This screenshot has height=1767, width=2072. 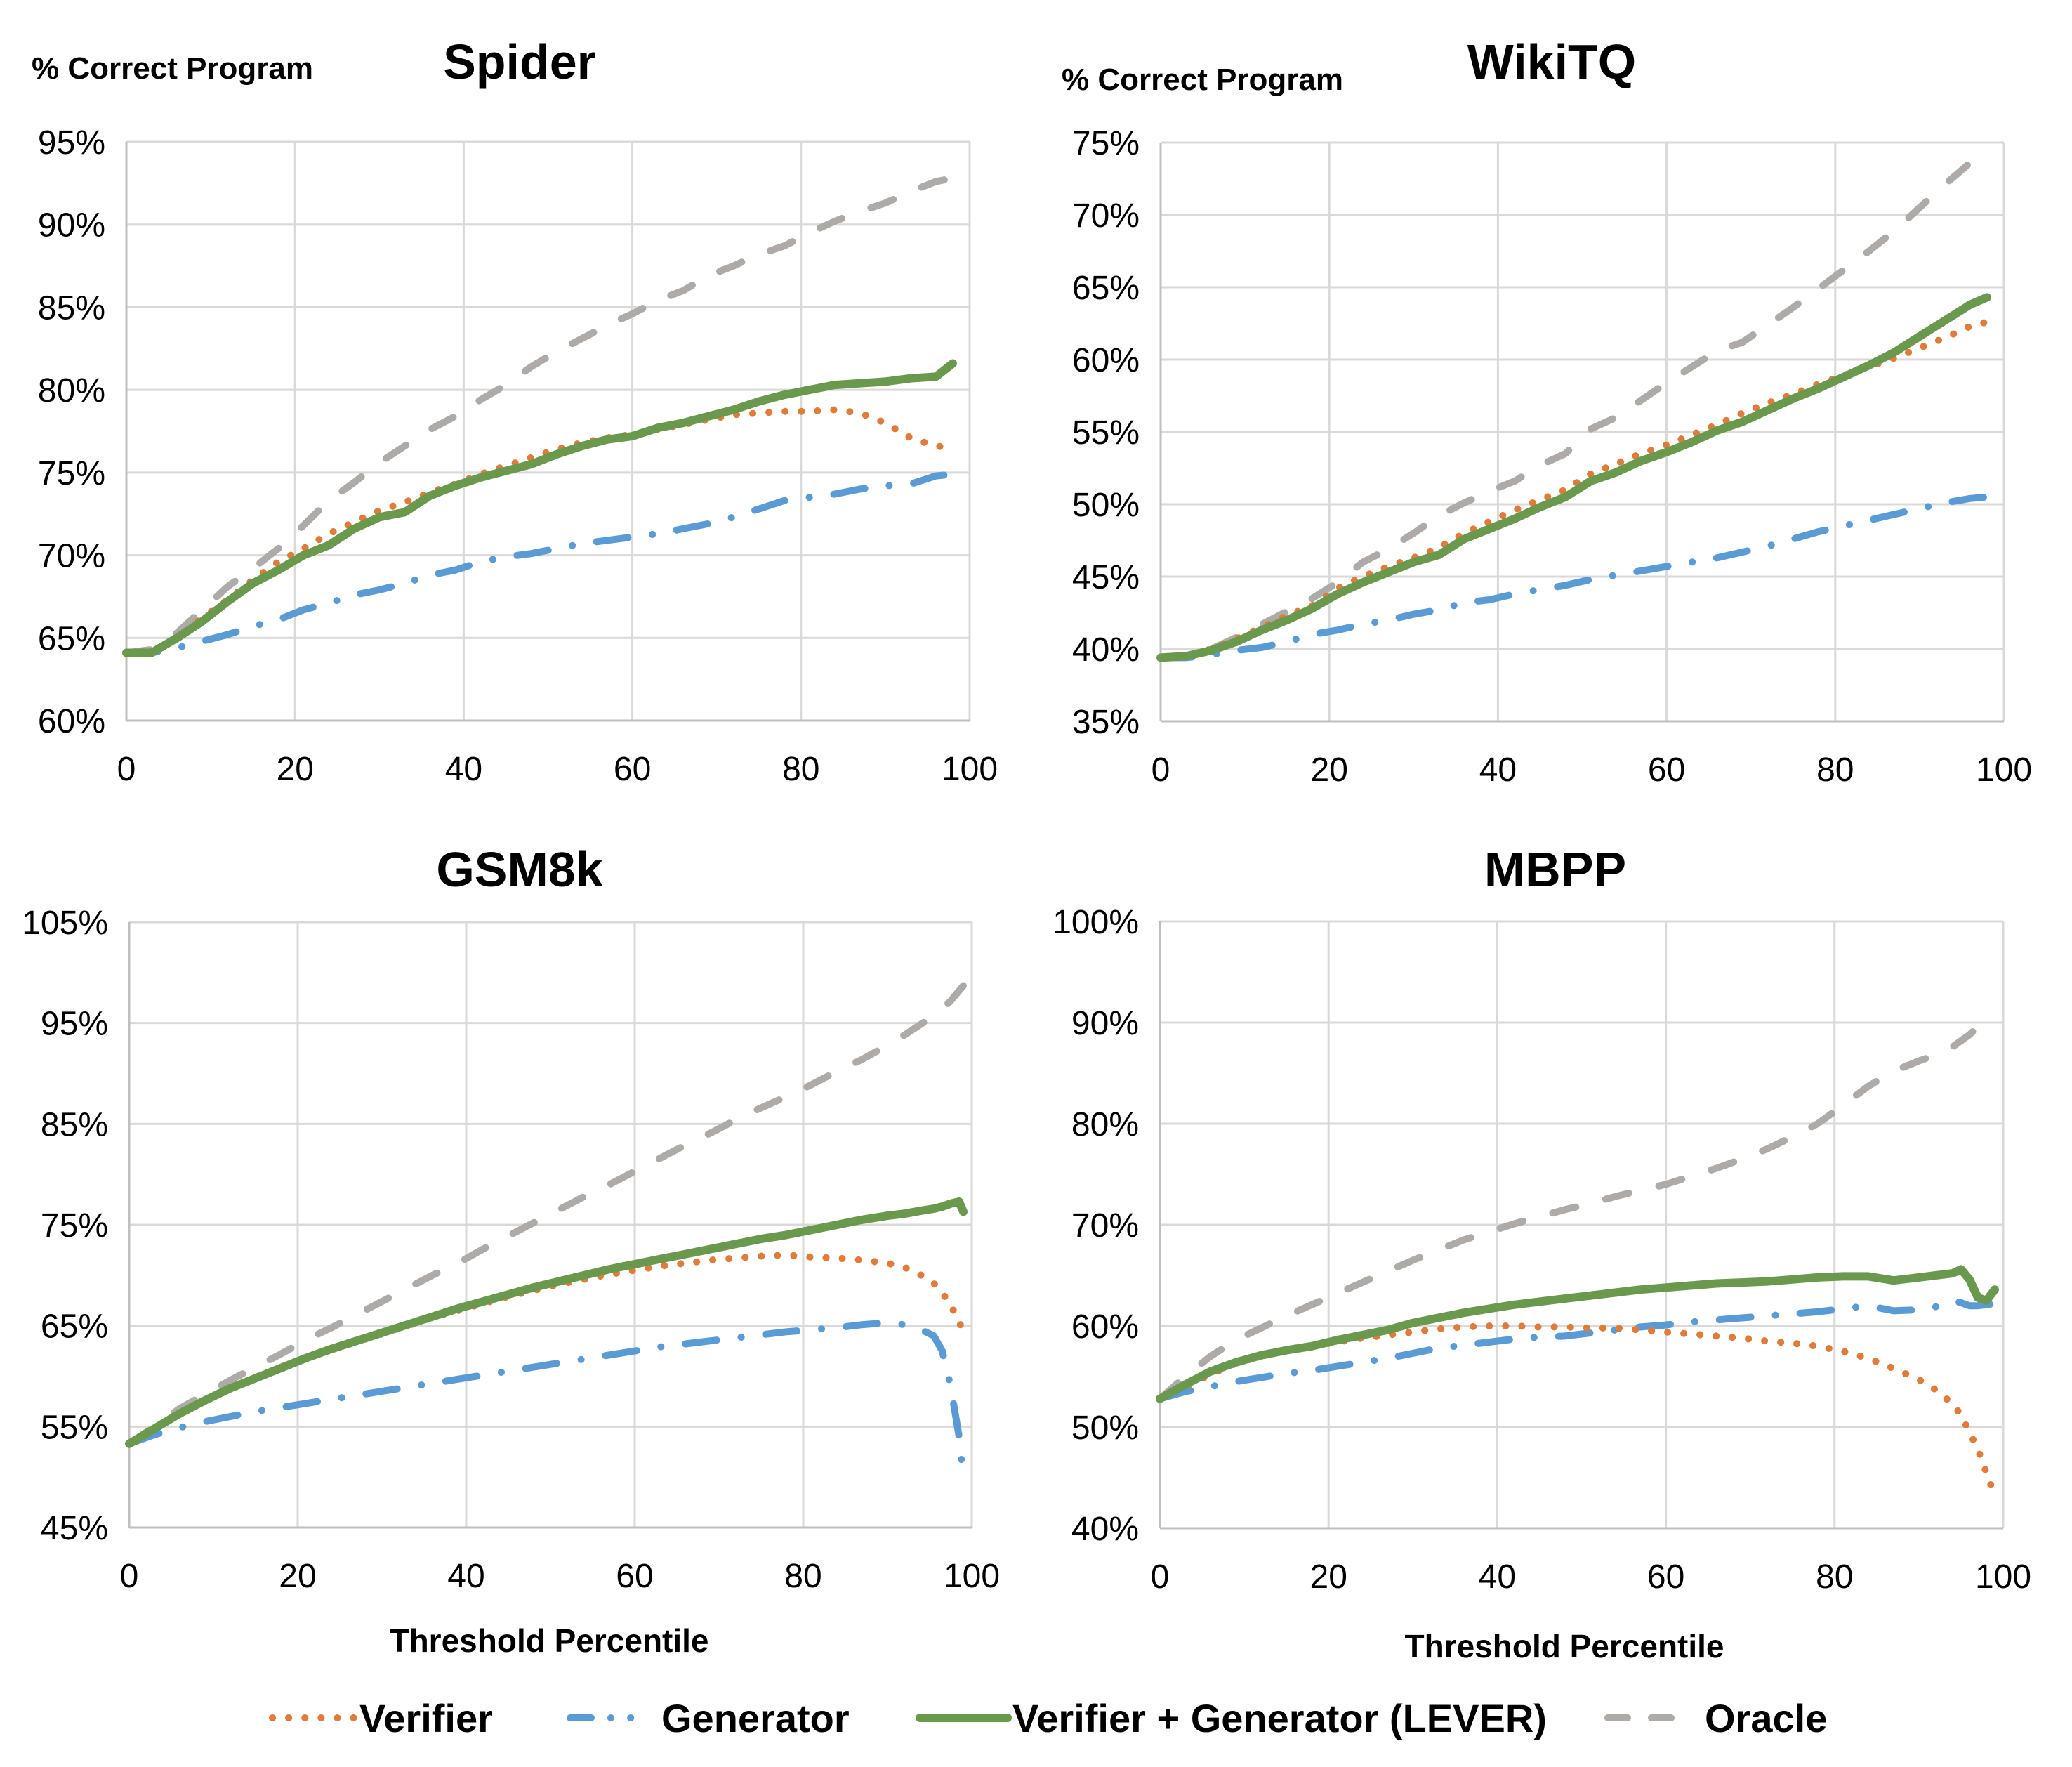 What do you see at coordinates (1555, 869) in the screenshot?
I see `chart-title: MBPP` at bounding box center [1555, 869].